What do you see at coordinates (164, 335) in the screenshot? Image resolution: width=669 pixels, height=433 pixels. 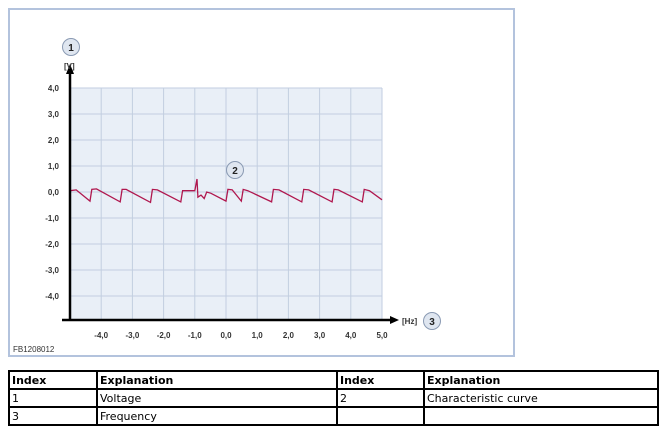 I see `x-tick-label: -2,0` at bounding box center [164, 335].